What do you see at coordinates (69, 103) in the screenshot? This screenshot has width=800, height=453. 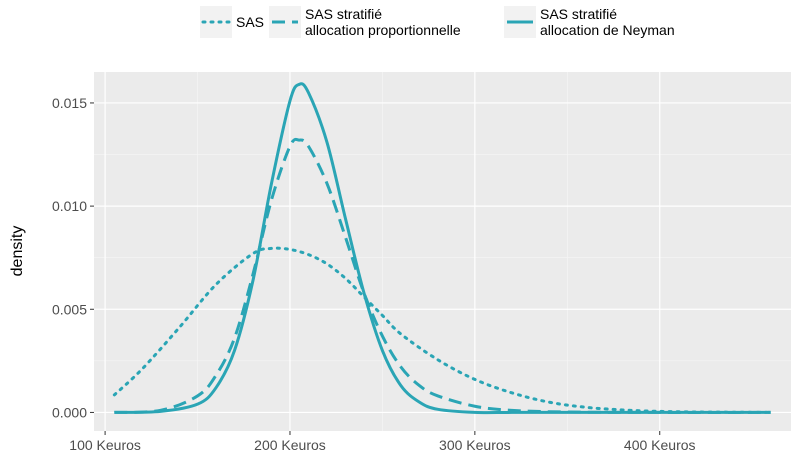 I see `y-tick-label: 0.015` at bounding box center [69, 103].